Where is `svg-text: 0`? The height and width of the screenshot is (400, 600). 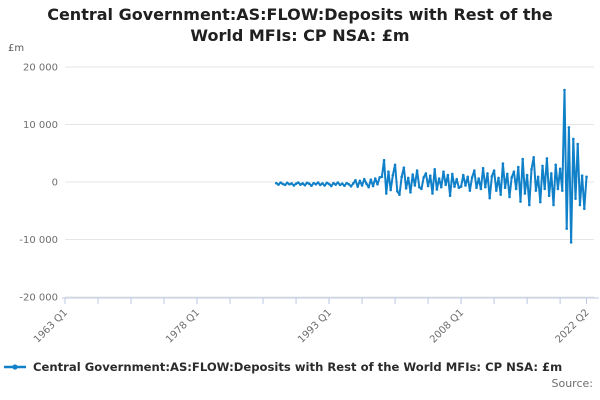 svg-text: 0 is located at coordinates (55, 183).